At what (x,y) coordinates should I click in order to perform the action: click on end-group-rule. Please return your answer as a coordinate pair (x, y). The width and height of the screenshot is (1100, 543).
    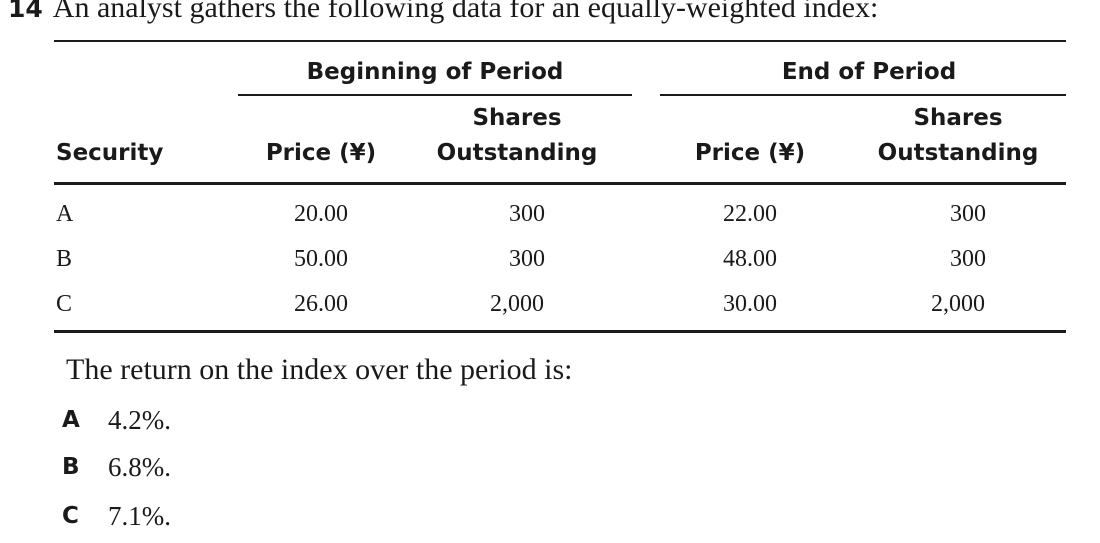
    Looking at the image, I should click on (863, 95).